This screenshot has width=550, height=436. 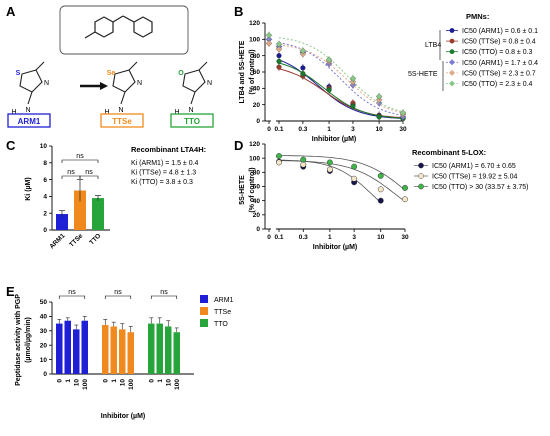 I want to click on b-x-axis-title: Inhibitor (µM), so click(x=334, y=139).